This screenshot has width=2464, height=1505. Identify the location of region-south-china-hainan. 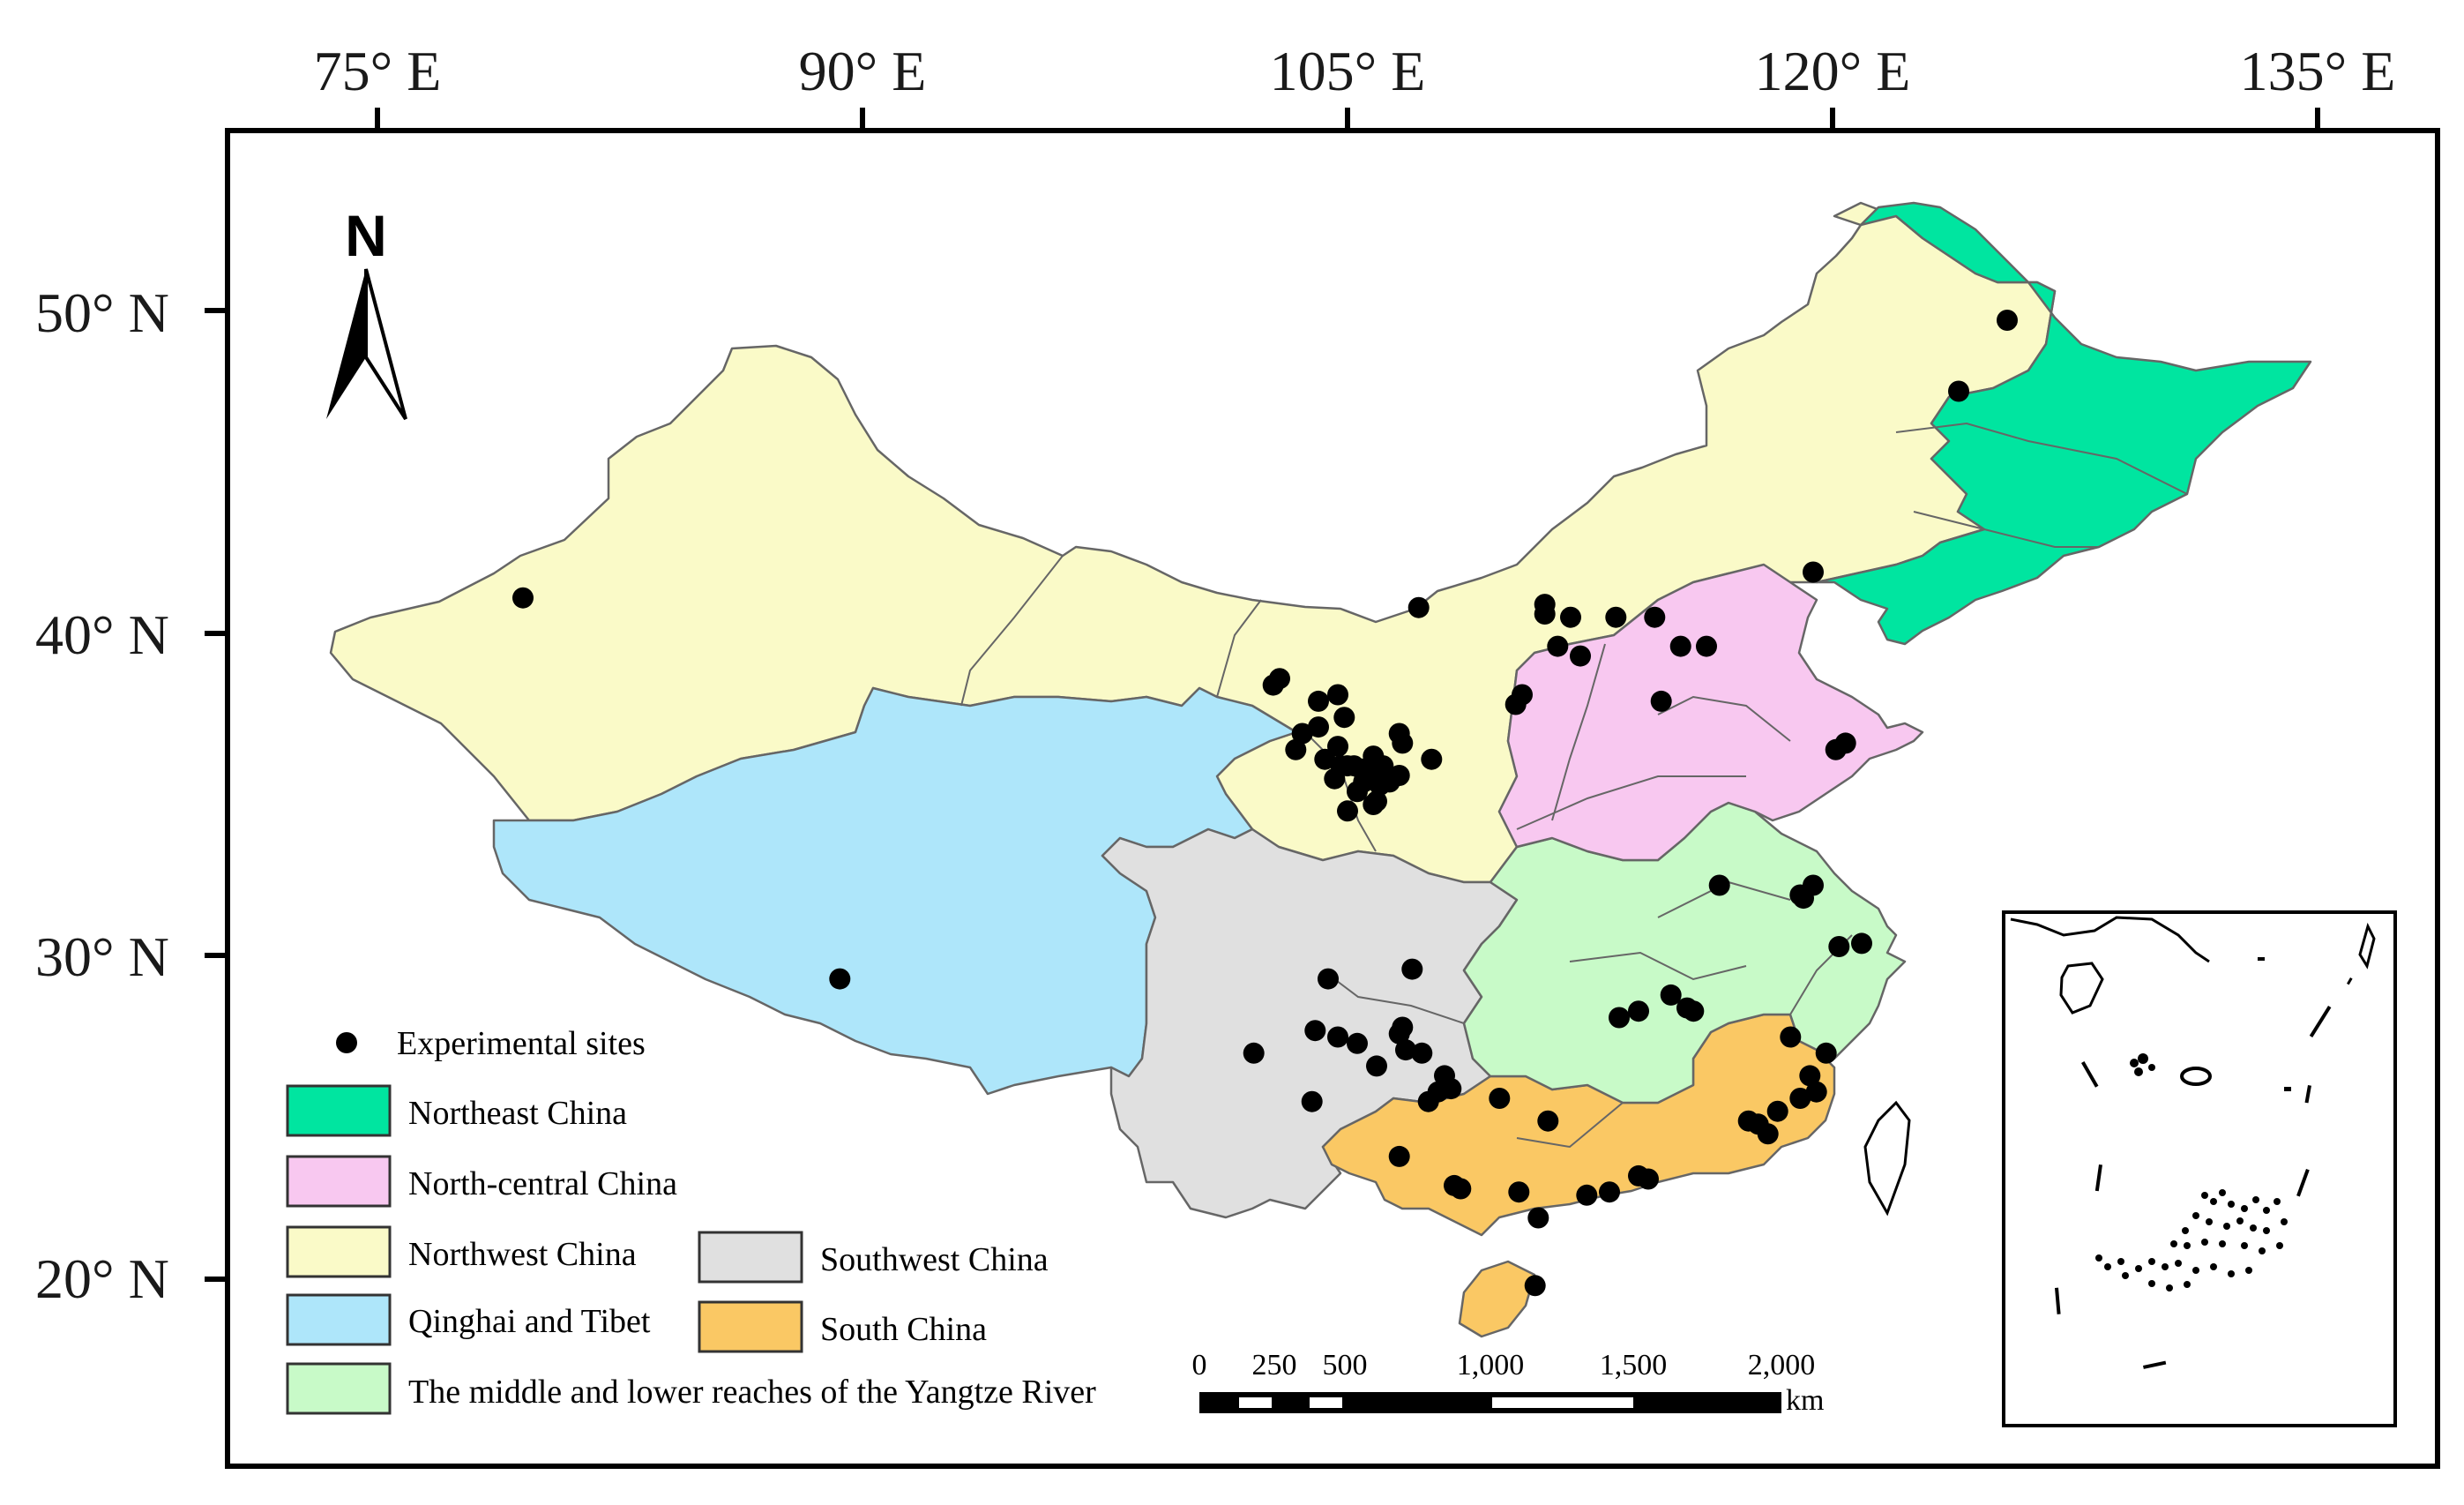
(1497, 1299).